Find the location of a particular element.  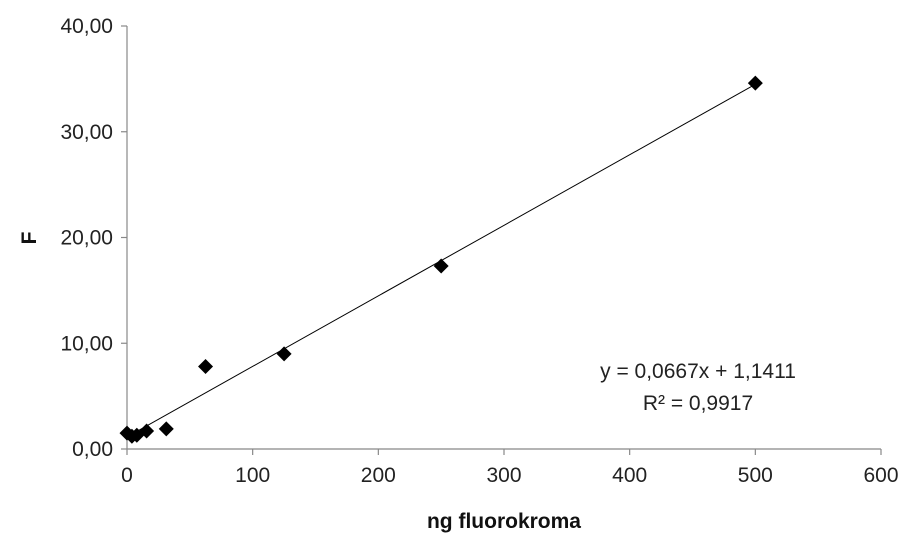

x-tick-label: 200 is located at coordinates (378, 475).